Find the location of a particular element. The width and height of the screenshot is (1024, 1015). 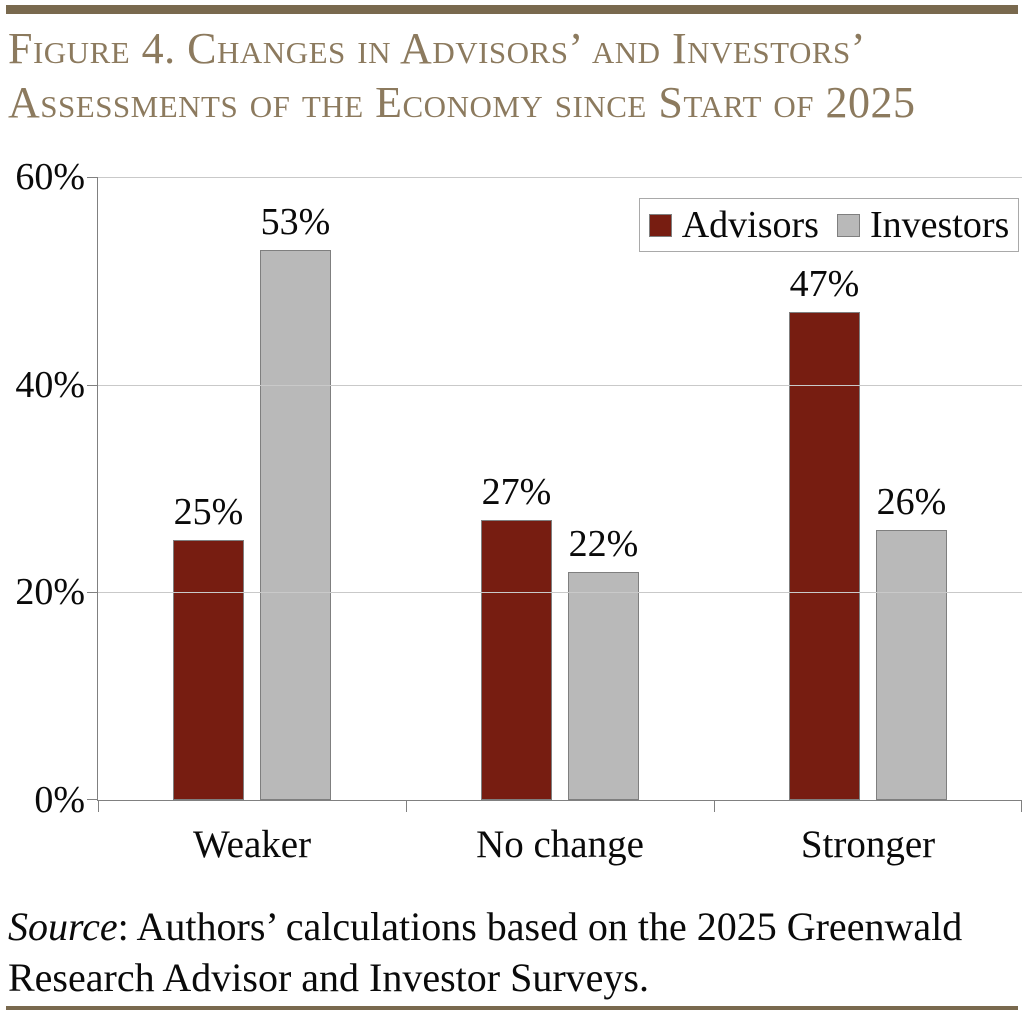

legend-label-investors: Investors is located at coordinates (939, 225).